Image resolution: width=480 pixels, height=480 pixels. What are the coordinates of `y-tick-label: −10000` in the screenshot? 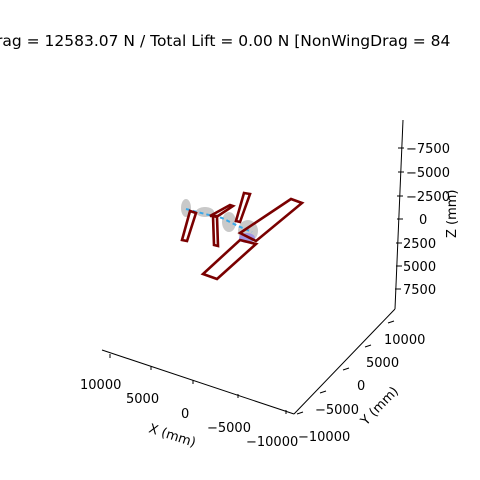 It's located at (324, 437).